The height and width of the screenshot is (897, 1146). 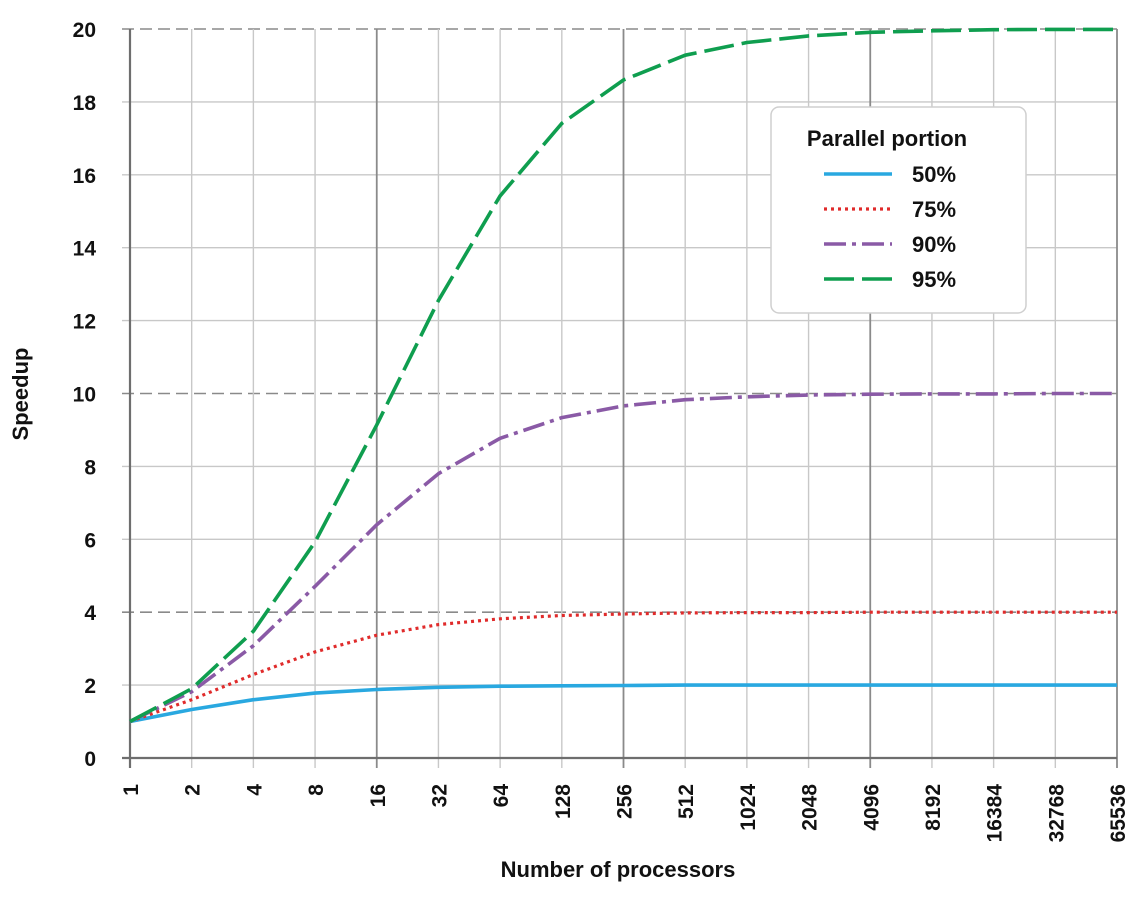 What do you see at coordinates (623, 703) in the screenshot?
I see `series-line-50pct` at bounding box center [623, 703].